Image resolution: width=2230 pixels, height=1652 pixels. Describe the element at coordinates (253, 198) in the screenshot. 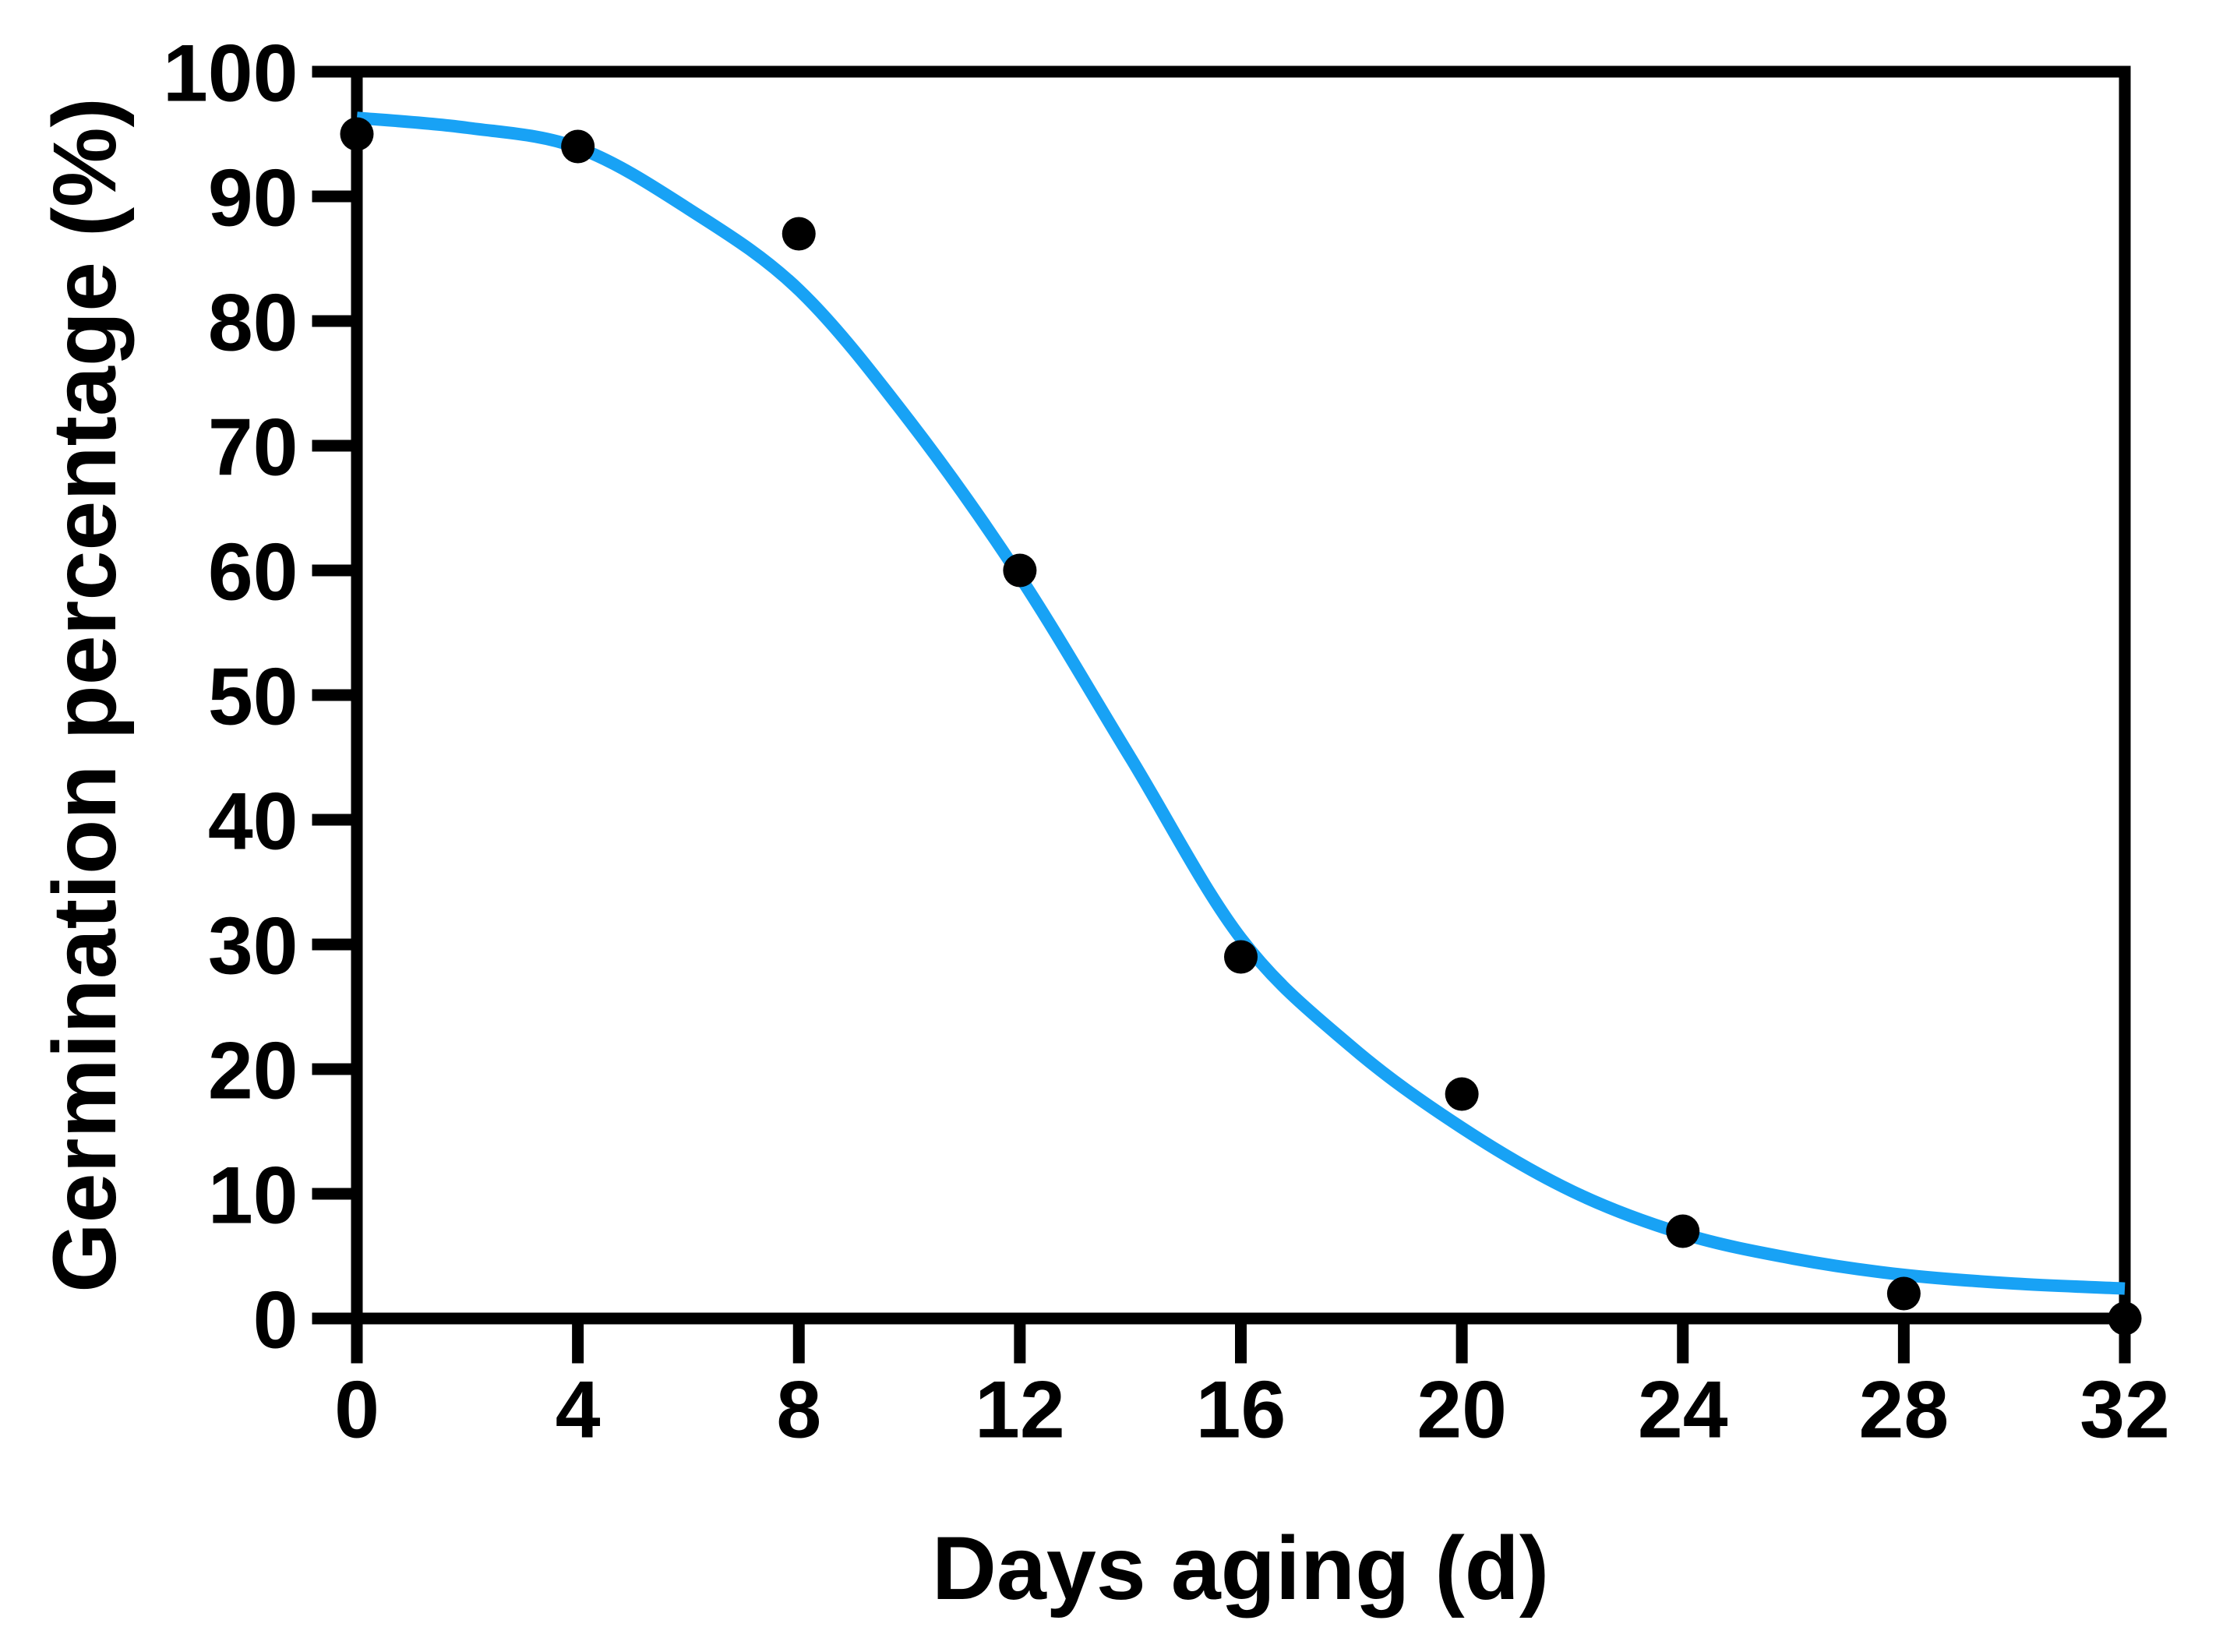

I see `y-tick-label: 90` at that location.